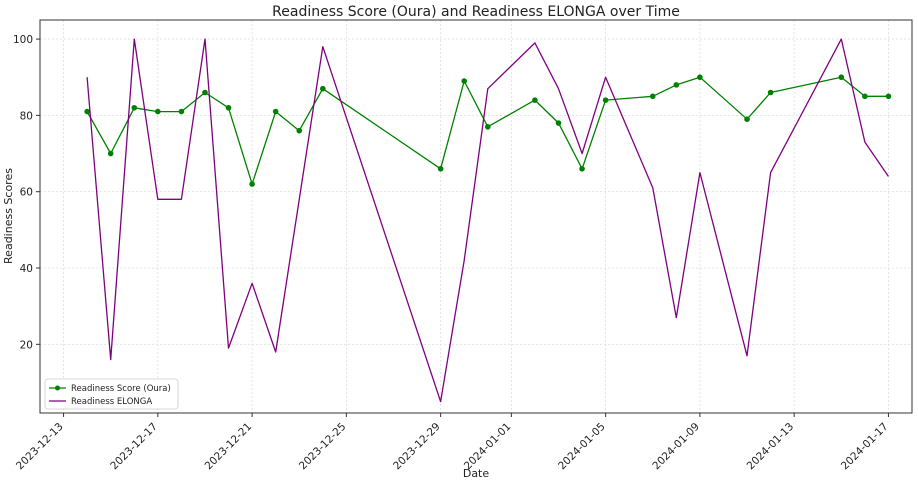 The width and height of the screenshot is (918, 483). I want to click on y-tick-label: 20, so click(26, 345).